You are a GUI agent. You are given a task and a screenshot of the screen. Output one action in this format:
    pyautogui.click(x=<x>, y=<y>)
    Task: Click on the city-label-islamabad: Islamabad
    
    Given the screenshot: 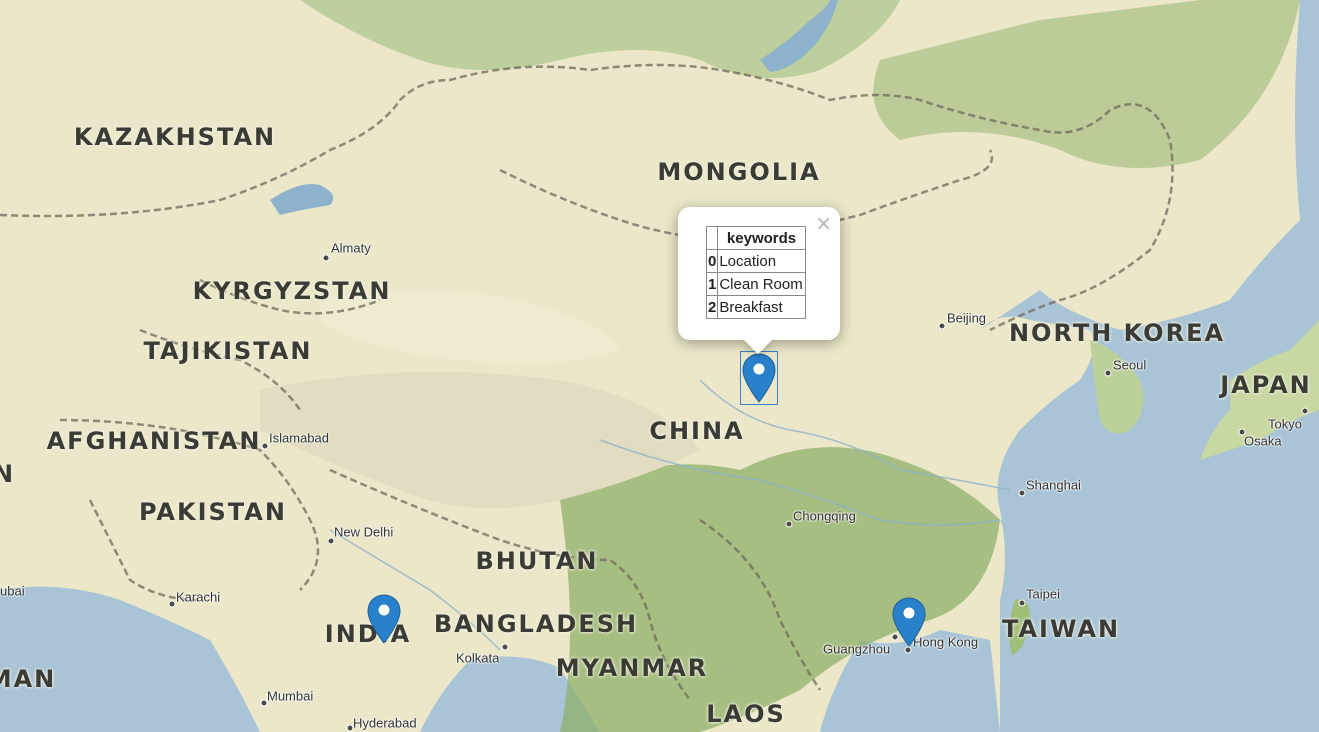 What is the action you would take?
    pyautogui.click(x=299, y=438)
    